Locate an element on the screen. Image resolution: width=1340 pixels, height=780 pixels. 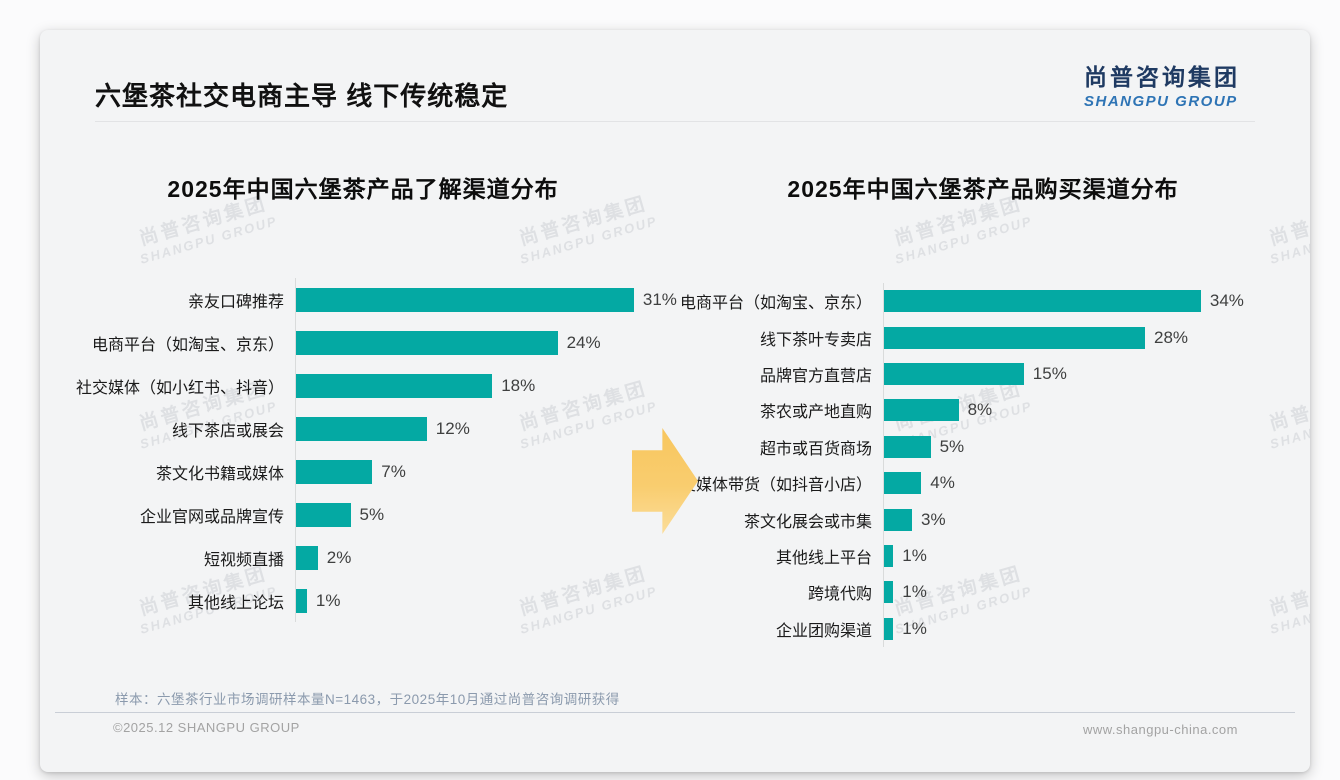
category-label: 其他线上平台 is located at coordinates (823, 558).